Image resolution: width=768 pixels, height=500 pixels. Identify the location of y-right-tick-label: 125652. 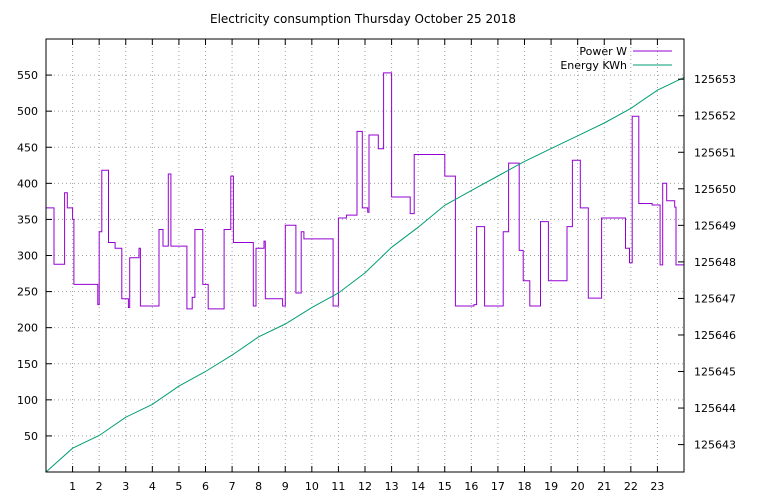
(715, 116).